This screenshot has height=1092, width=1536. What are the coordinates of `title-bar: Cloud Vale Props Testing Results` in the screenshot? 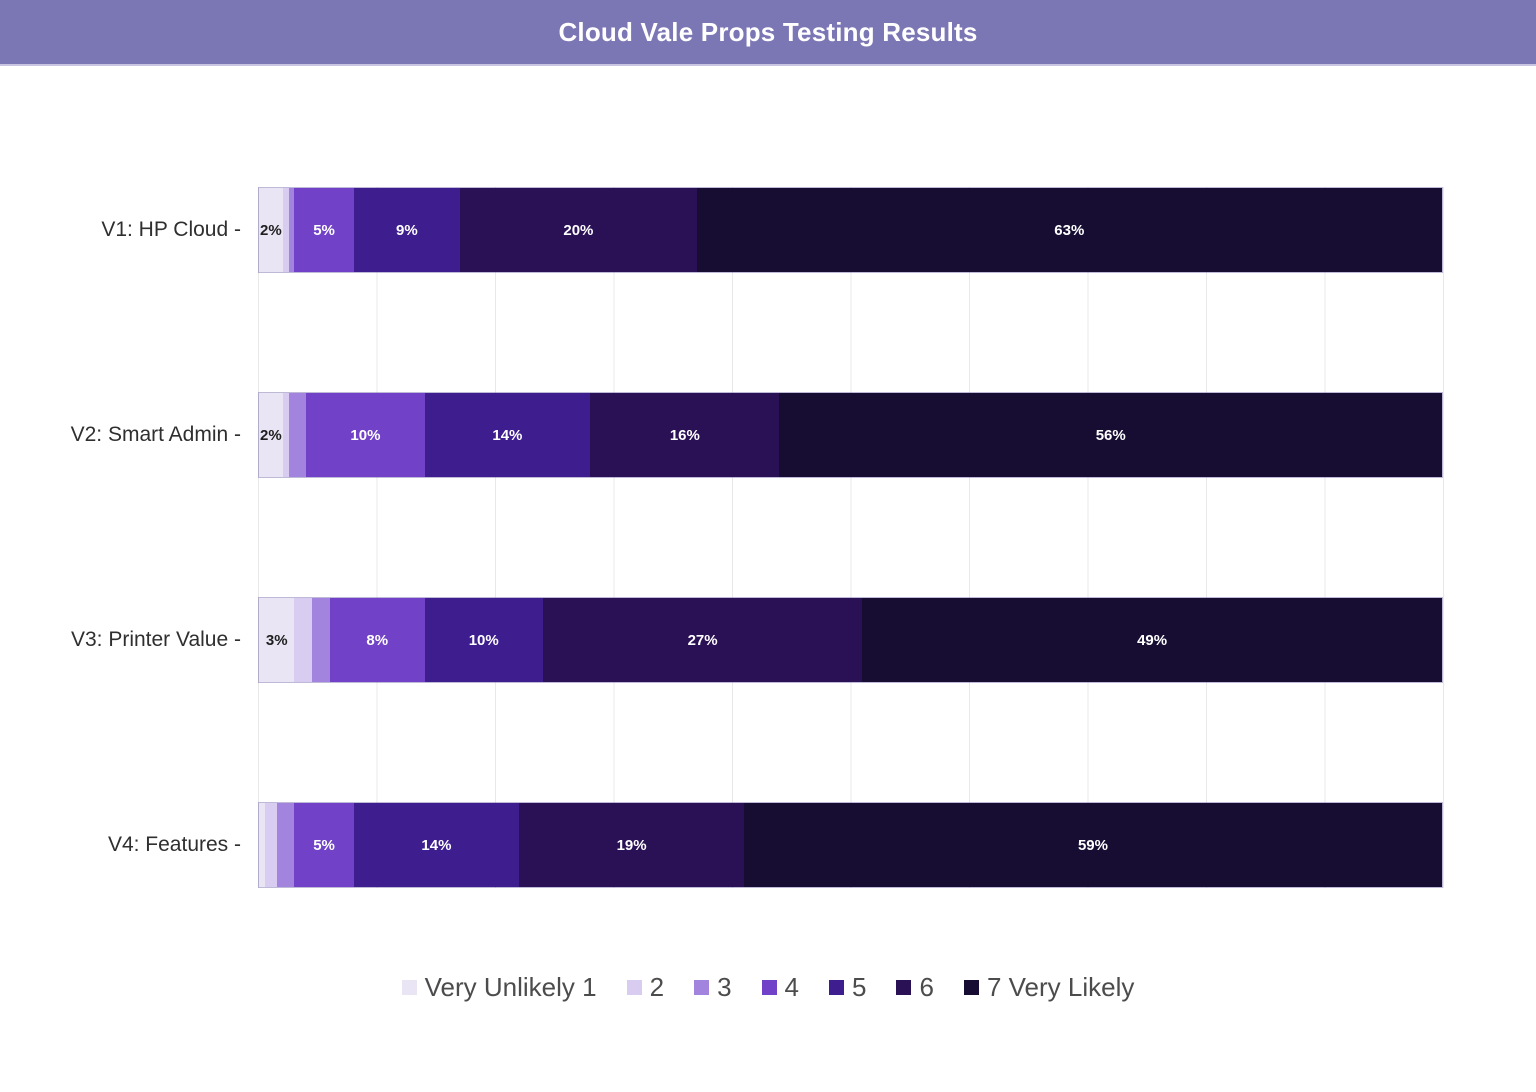 It's located at (768, 33).